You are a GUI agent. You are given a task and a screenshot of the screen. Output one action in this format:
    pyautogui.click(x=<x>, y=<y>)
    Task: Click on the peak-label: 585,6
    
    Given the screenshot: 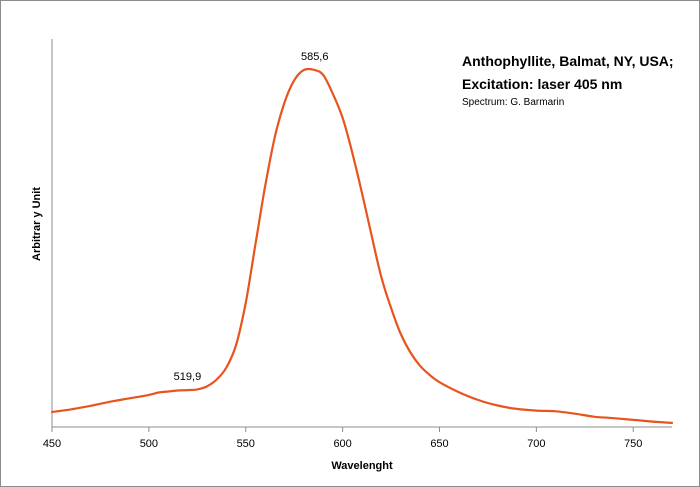 What is the action you would take?
    pyautogui.click(x=315, y=57)
    